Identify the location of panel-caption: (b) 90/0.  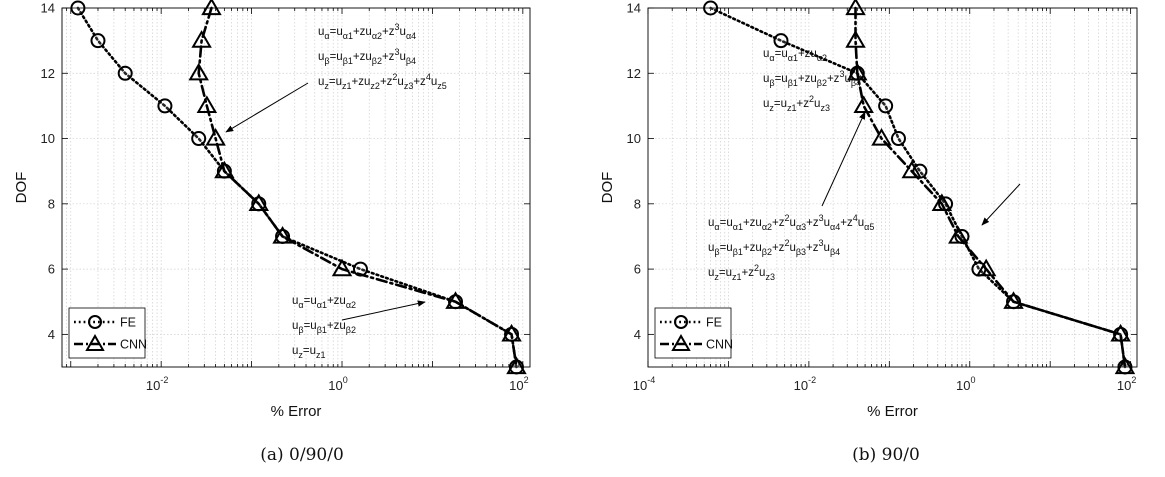
(886, 455).